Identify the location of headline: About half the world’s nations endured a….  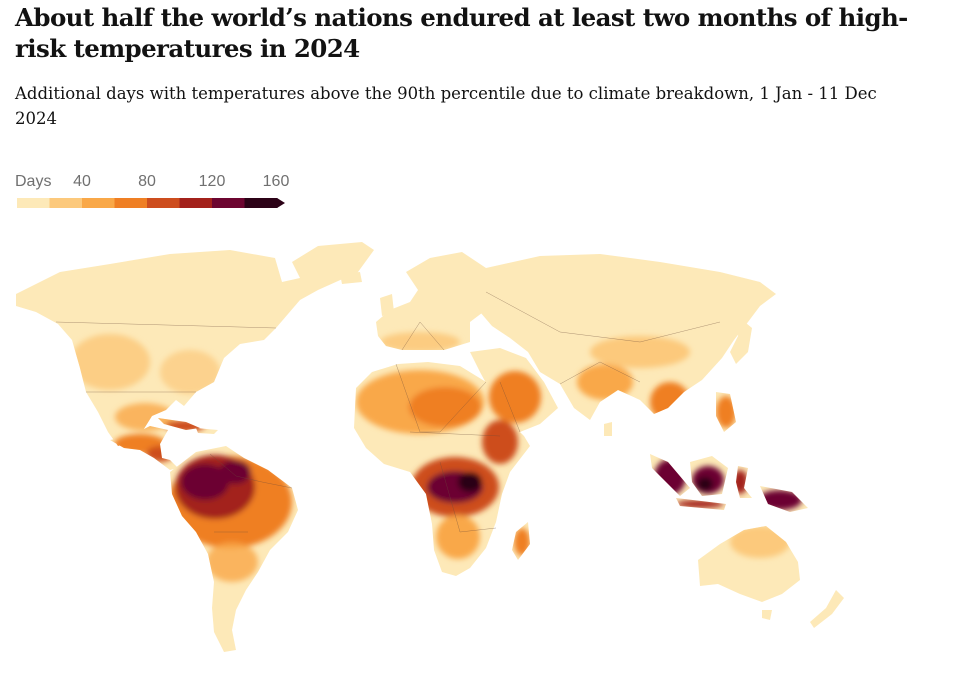
(461, 33).